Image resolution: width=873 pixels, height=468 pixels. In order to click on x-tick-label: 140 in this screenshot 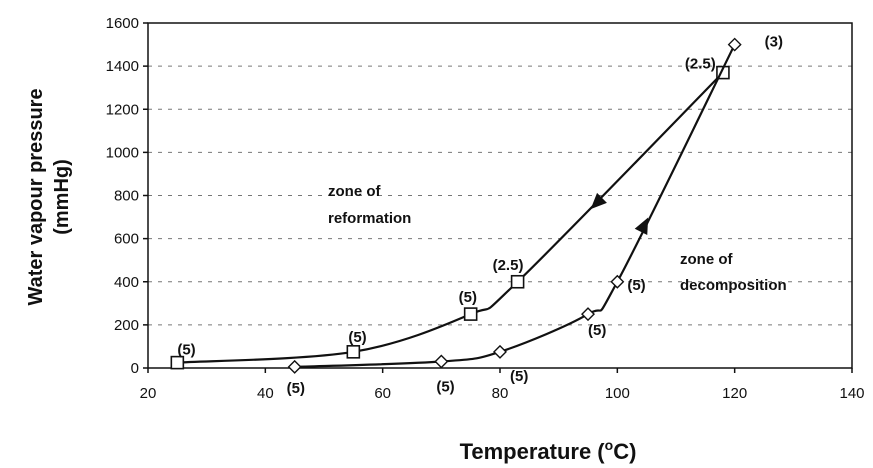, I will do `click(851, 393)`.